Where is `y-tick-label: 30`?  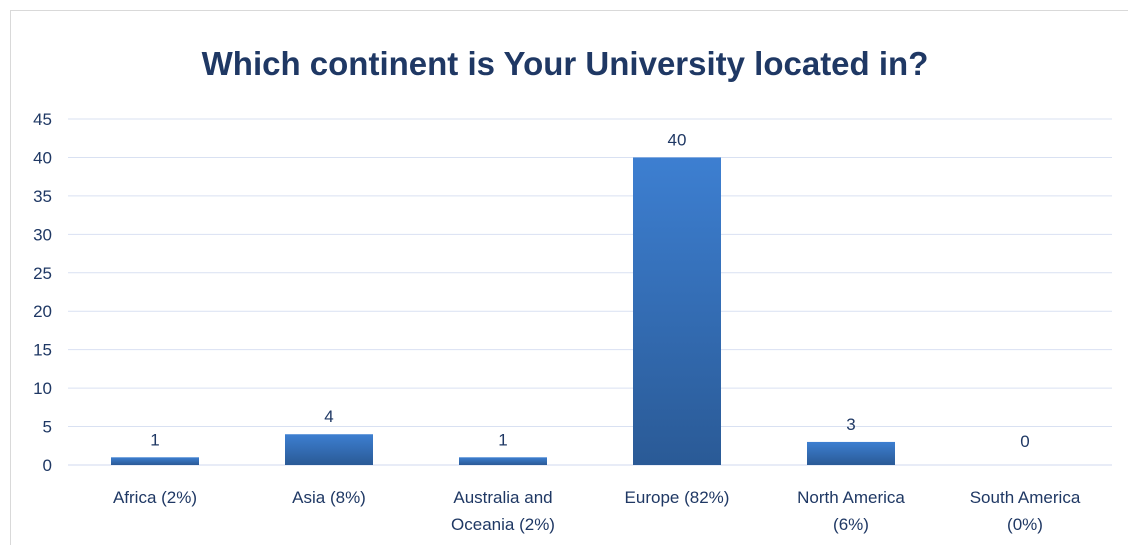 y-tick-label: 30 is located at coordinates (42, 234).